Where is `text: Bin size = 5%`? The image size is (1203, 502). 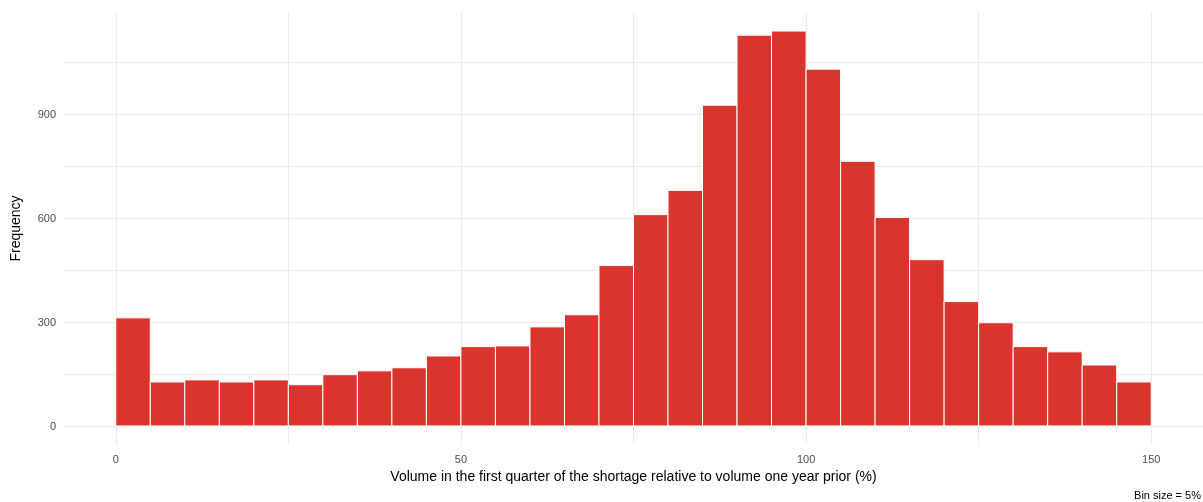
text: Bin size = 5% is located at coordinates (1168, 494).